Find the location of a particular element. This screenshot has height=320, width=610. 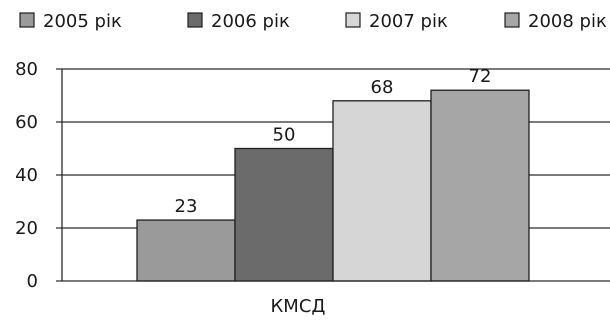

legend-label: 2006 рік is located at coordinates (250, 21).